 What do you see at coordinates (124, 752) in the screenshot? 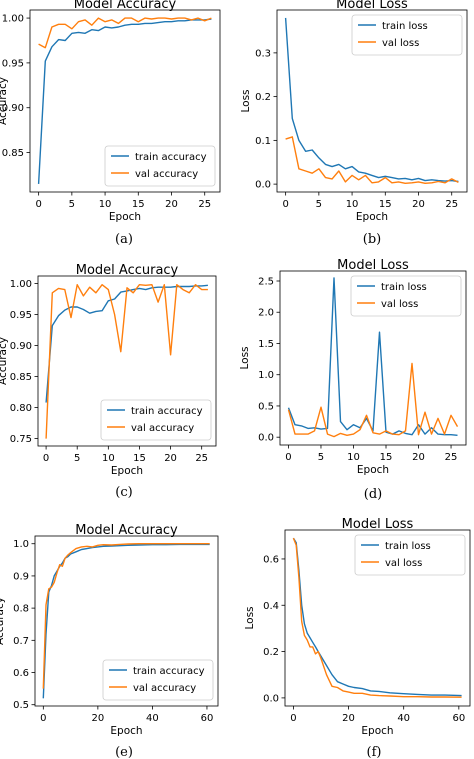
I see `subfigure-caption-e: (e)` at bounding box center [124, 752].